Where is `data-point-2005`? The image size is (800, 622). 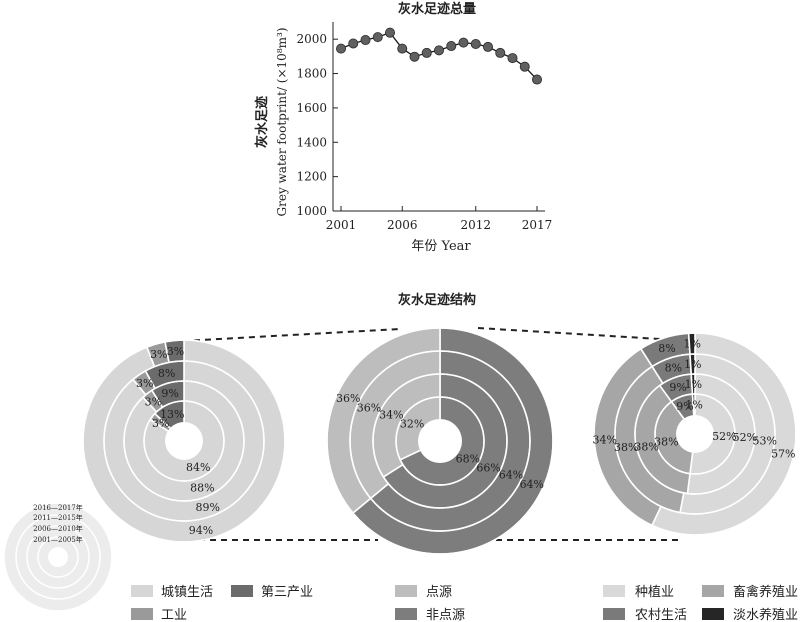
data-point-2005 is located at coordinates (389, 32).